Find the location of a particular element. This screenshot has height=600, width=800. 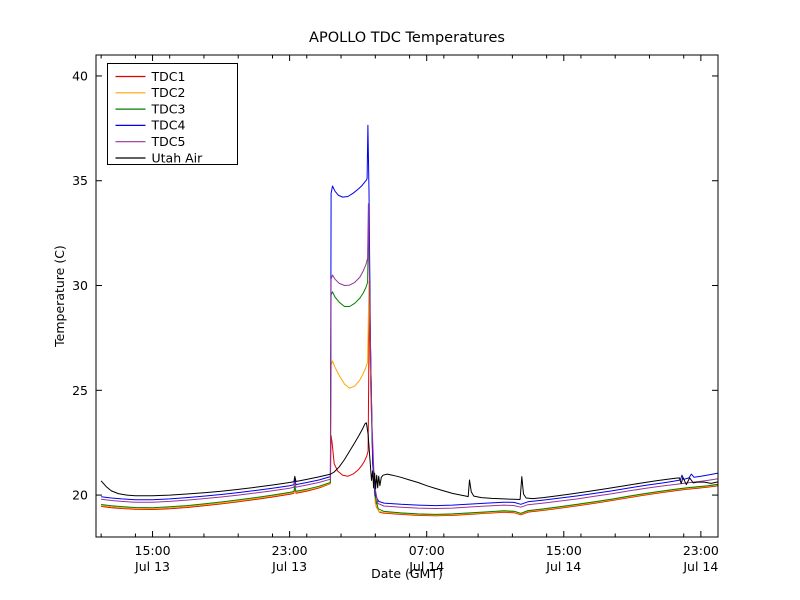

x-axis-label: Date (GMT) is located at coordinates (407, 573).